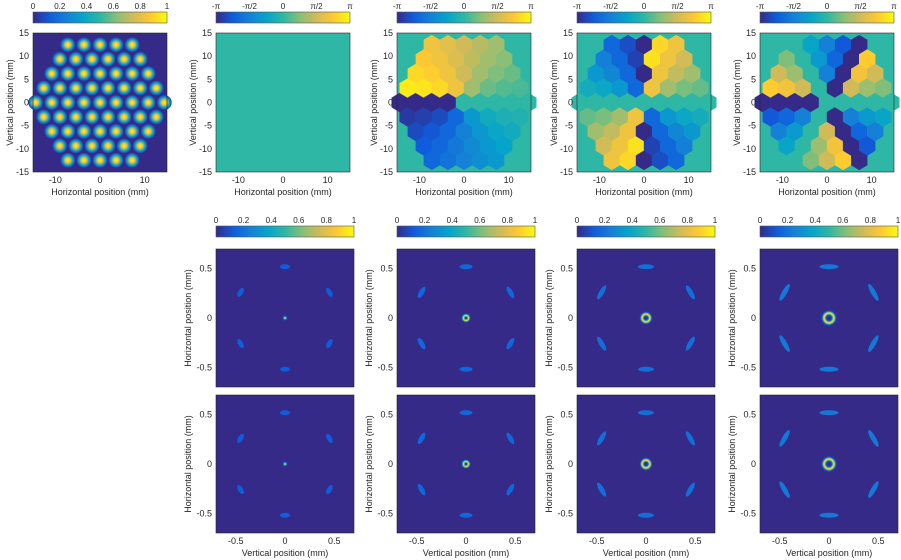 This screenshot has width=901, height=560. What do you see at coordinates (285, 464) in the screenshot?
I see `farfield-measured-1-frame` at bounding box center [285, 464].